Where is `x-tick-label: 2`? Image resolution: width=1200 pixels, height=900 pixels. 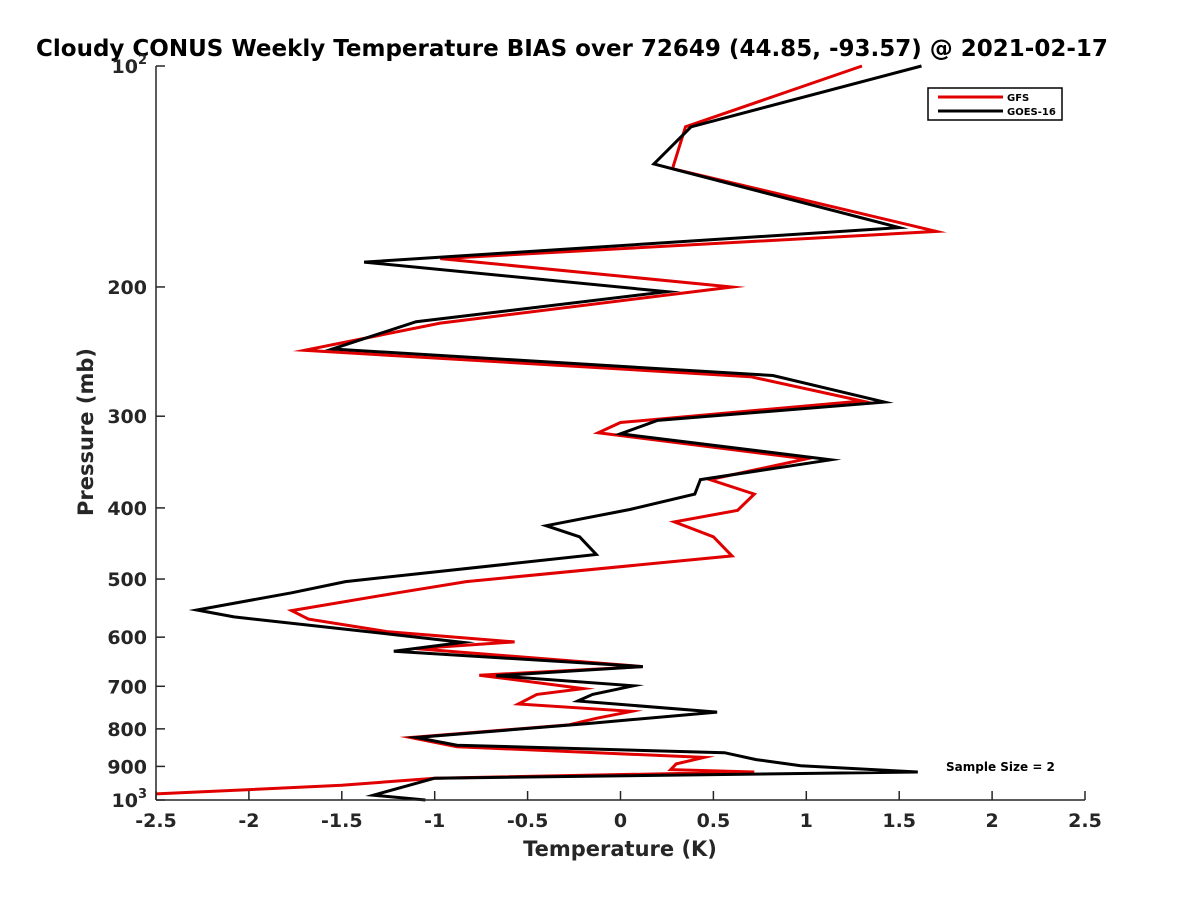
x-tick-label: 2 is located at coordinates (991, 821).